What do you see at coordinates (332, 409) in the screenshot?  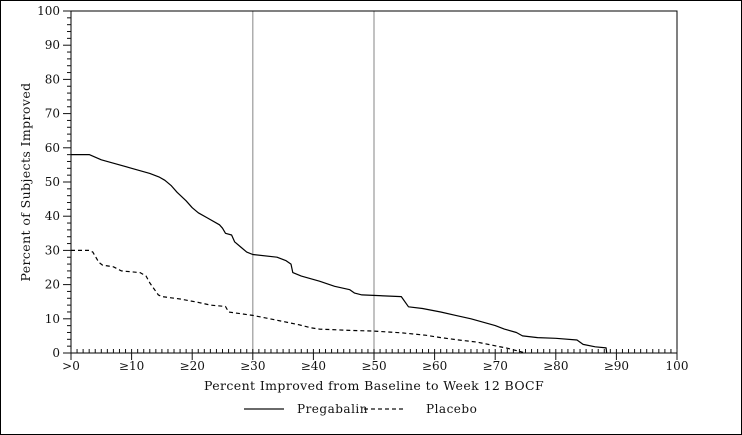 I see `legend-pregabalin-label: Pregabalin` at bounding box center [332, 409].